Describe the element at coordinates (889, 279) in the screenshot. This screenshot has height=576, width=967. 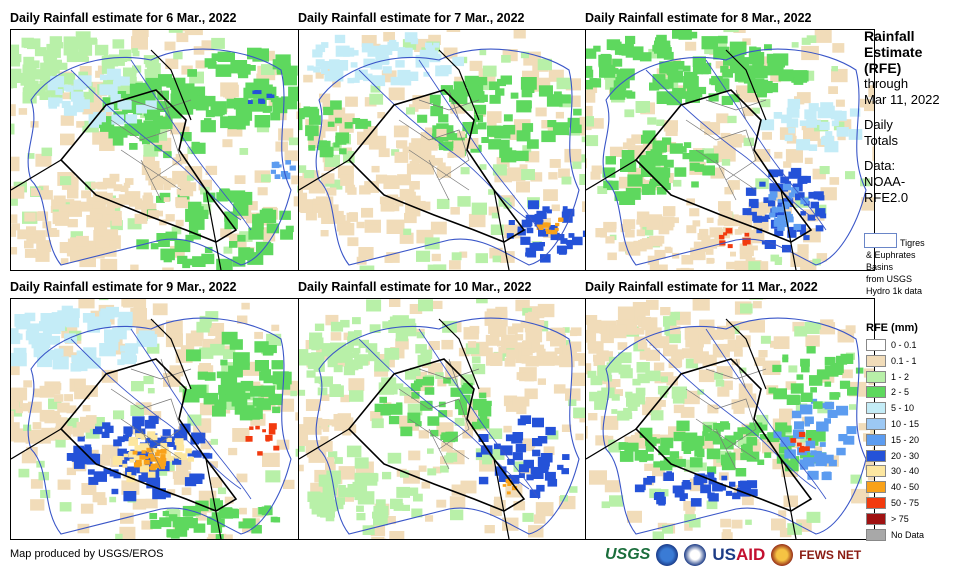
I see `basin-label-4: from USGS` at that location.